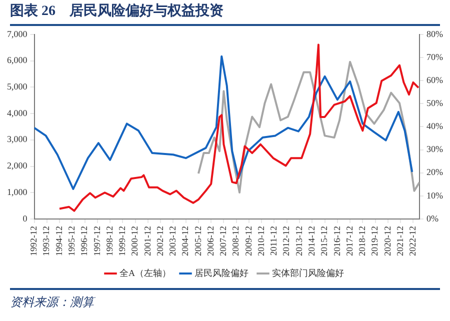 This screenshot has height=321, width=450. What do you see at coordinates (435, 33) in the screenshot?
I see `y2-tick-label: 80%` at bounding box center [435, 33].